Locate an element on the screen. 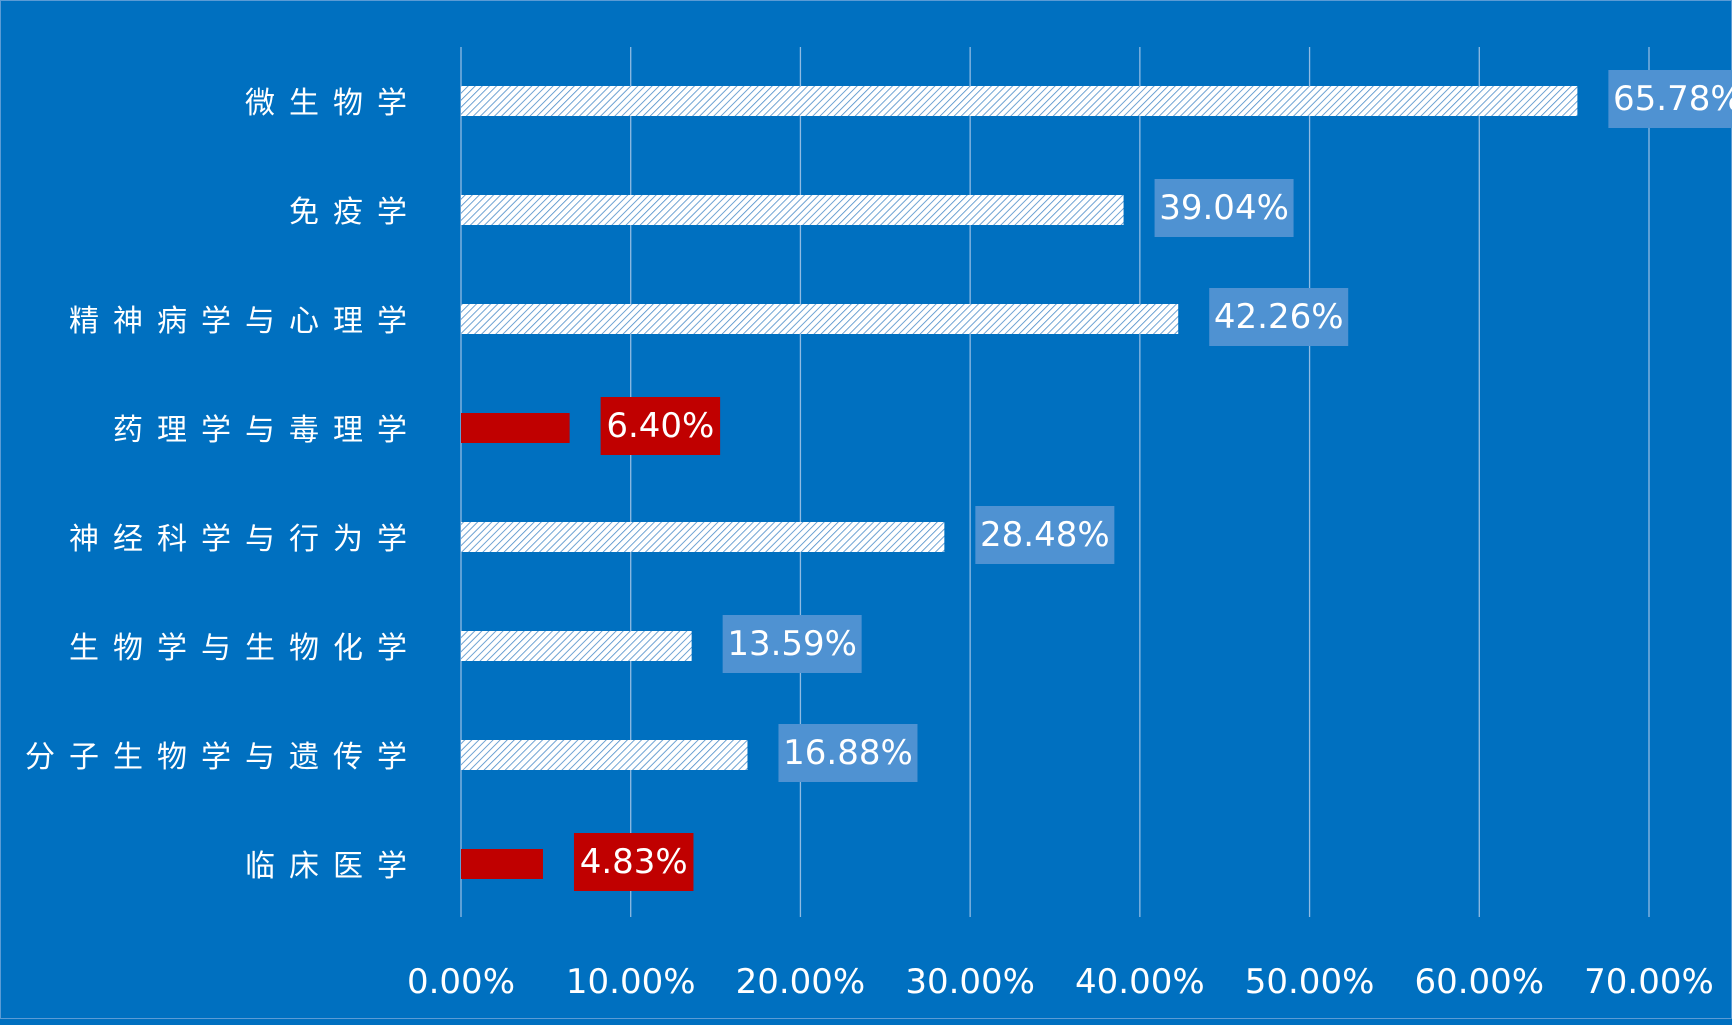 This screenshot has width=1732, height=1025. category-label: 分子生物学与遗传学 is located at coordinates (223, 757).